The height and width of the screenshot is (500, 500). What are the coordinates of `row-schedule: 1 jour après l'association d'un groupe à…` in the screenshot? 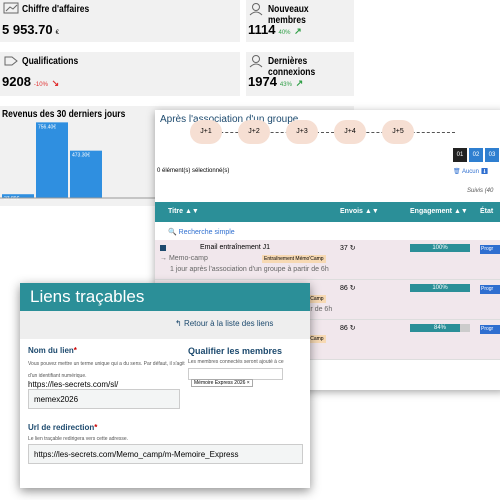 It's located at (249, 269).